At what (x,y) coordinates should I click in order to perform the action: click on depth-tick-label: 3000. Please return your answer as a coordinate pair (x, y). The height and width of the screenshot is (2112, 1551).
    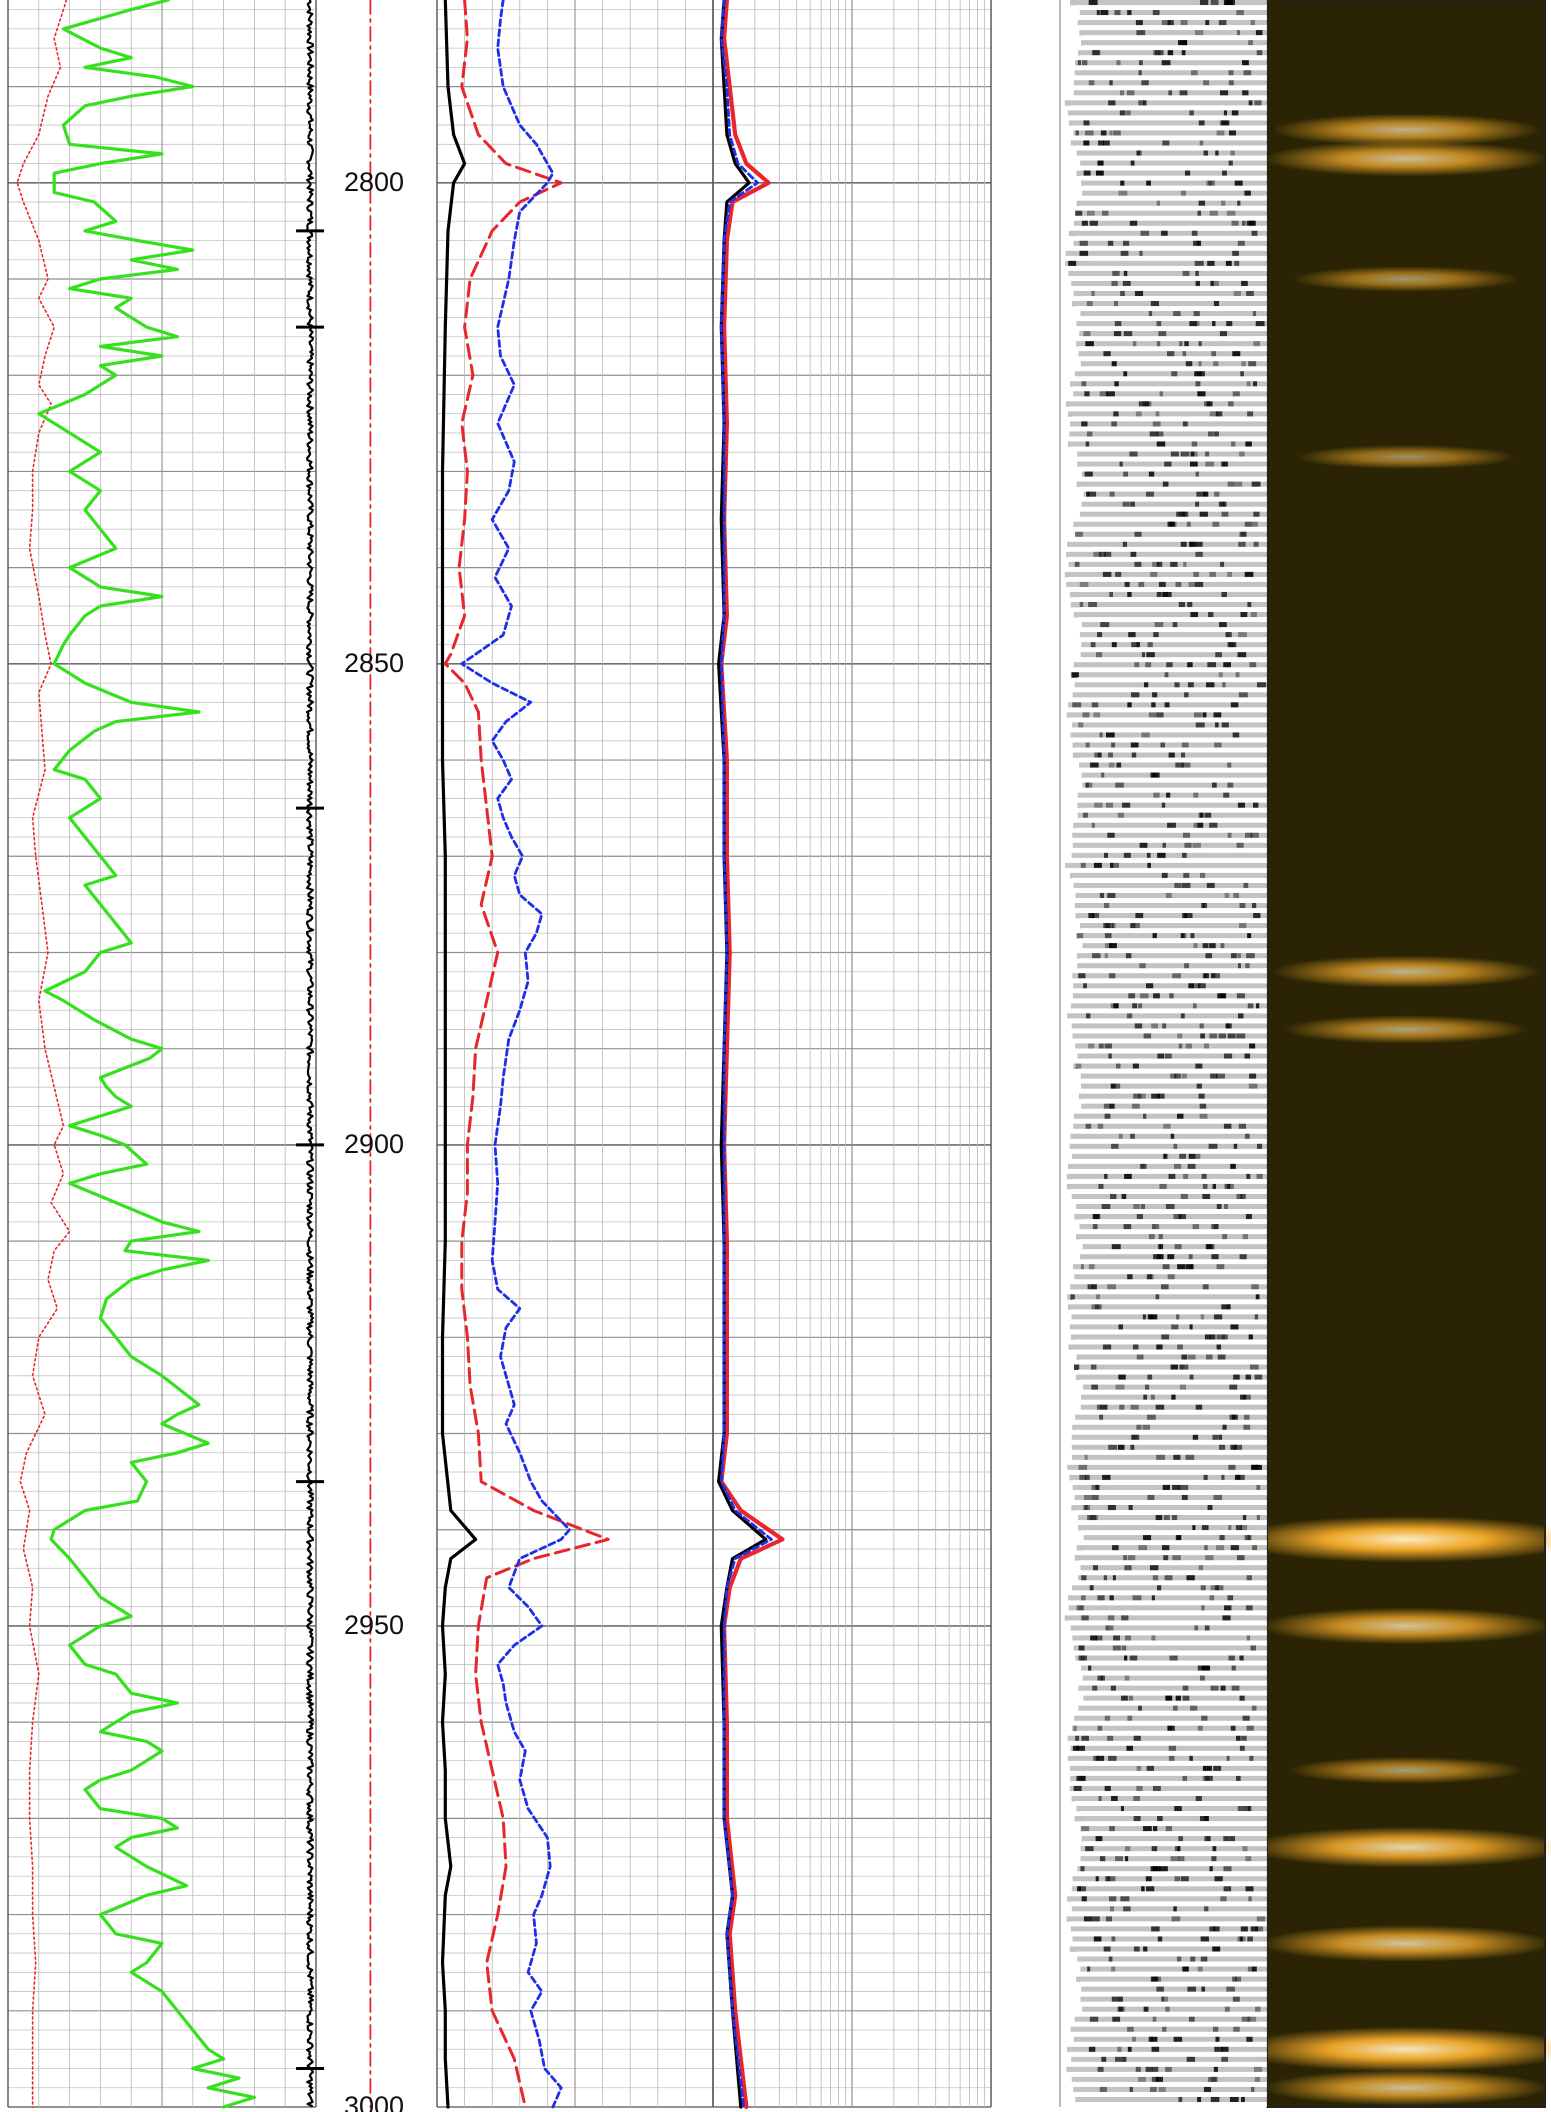
    Looking at the image, I should click on (374, 2101).